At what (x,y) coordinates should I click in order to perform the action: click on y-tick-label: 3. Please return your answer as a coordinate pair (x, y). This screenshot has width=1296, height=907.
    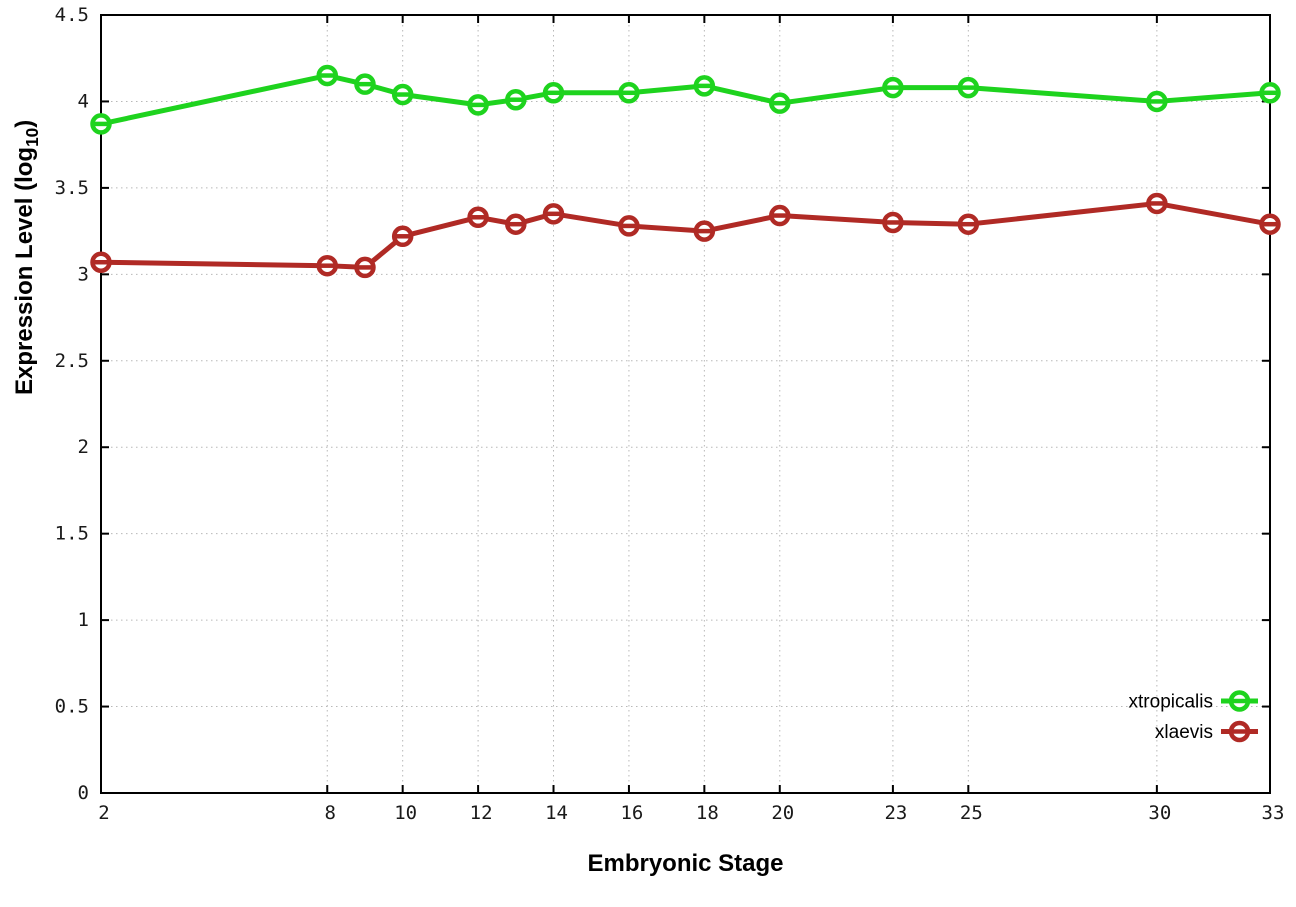
    Looking at the image, I should click on (83, 274).